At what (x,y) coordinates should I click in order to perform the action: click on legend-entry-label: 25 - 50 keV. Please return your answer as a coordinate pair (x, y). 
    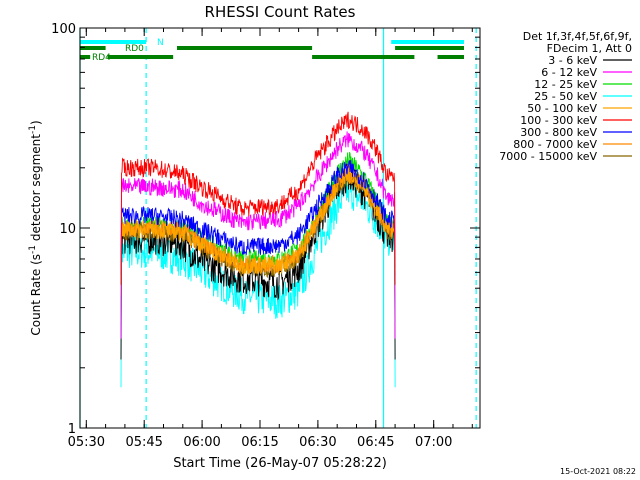
    Looking at the image, I should click on (565, 96).